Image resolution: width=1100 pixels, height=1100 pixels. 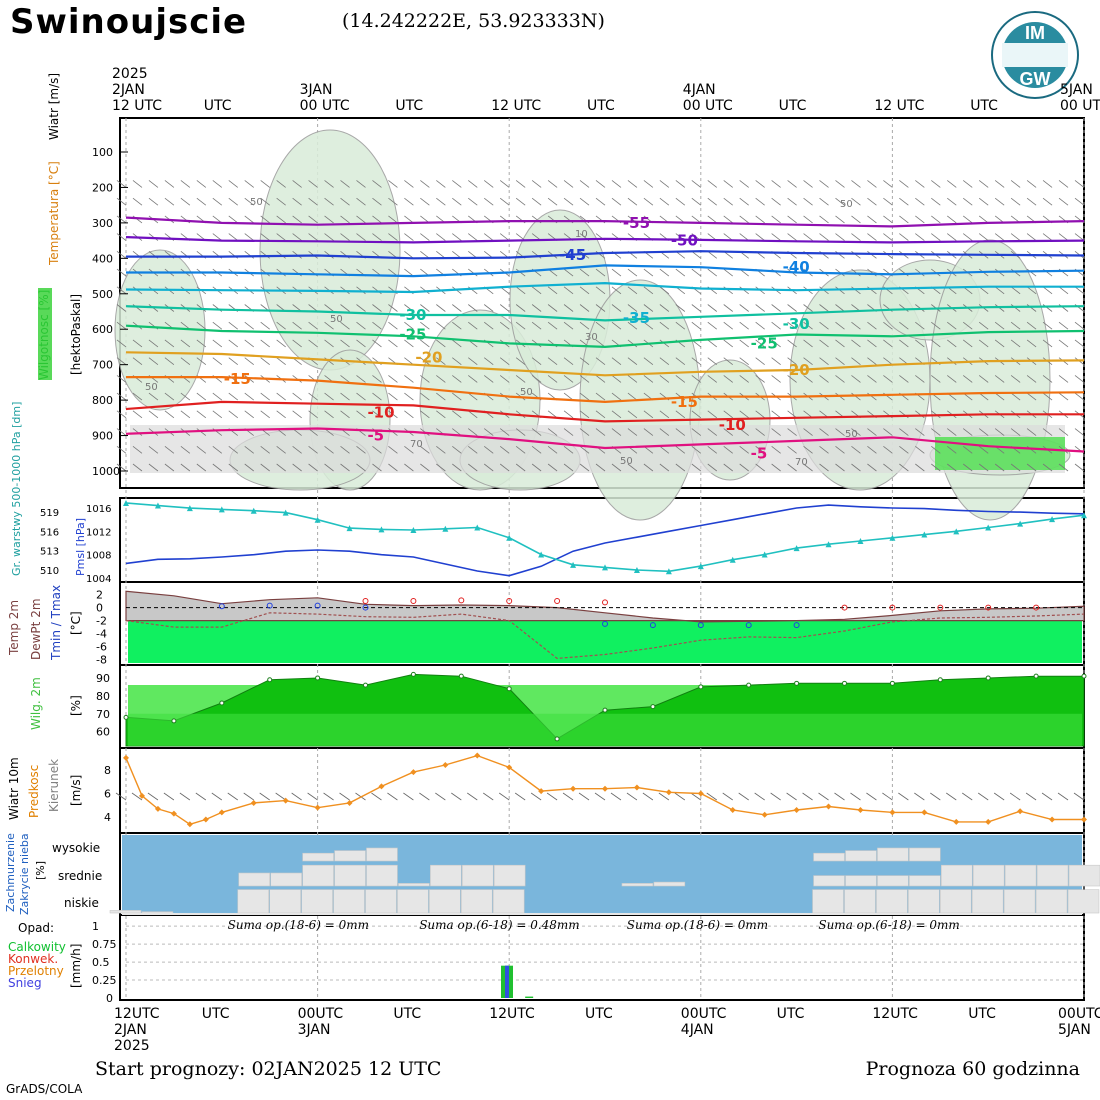 What do you see at coordinates (796, 625) in the screenshot?
I see `tmin-marker` at bounding box center [796, 625].